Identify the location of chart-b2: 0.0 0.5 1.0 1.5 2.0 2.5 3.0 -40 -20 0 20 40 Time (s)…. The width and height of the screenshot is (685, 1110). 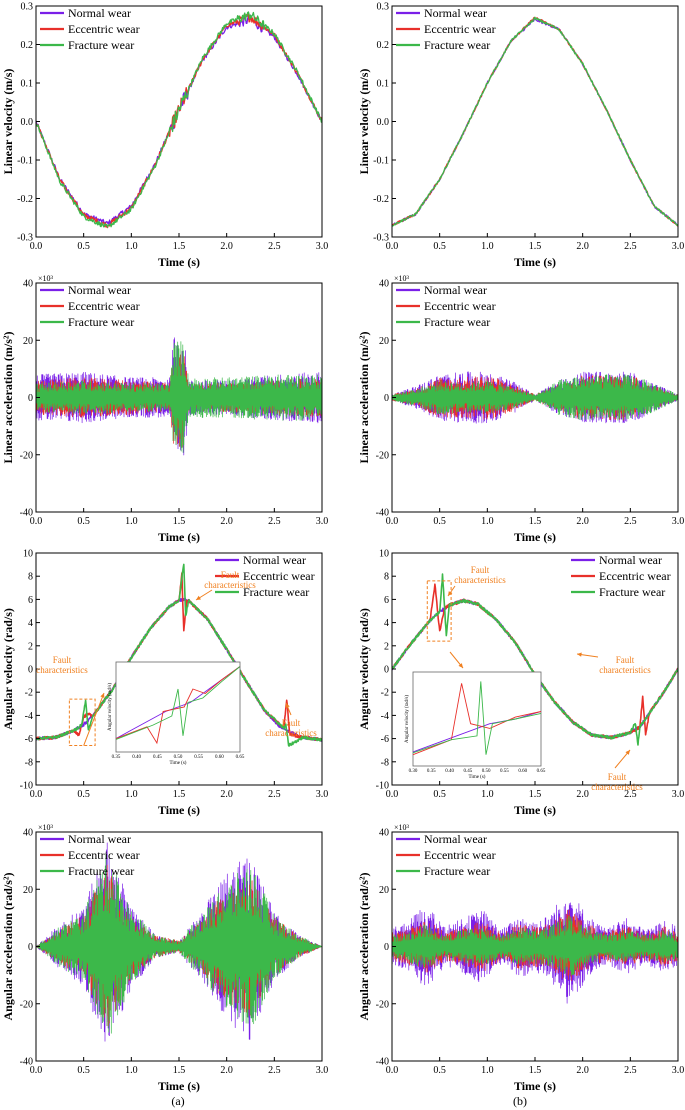
(520, 409).